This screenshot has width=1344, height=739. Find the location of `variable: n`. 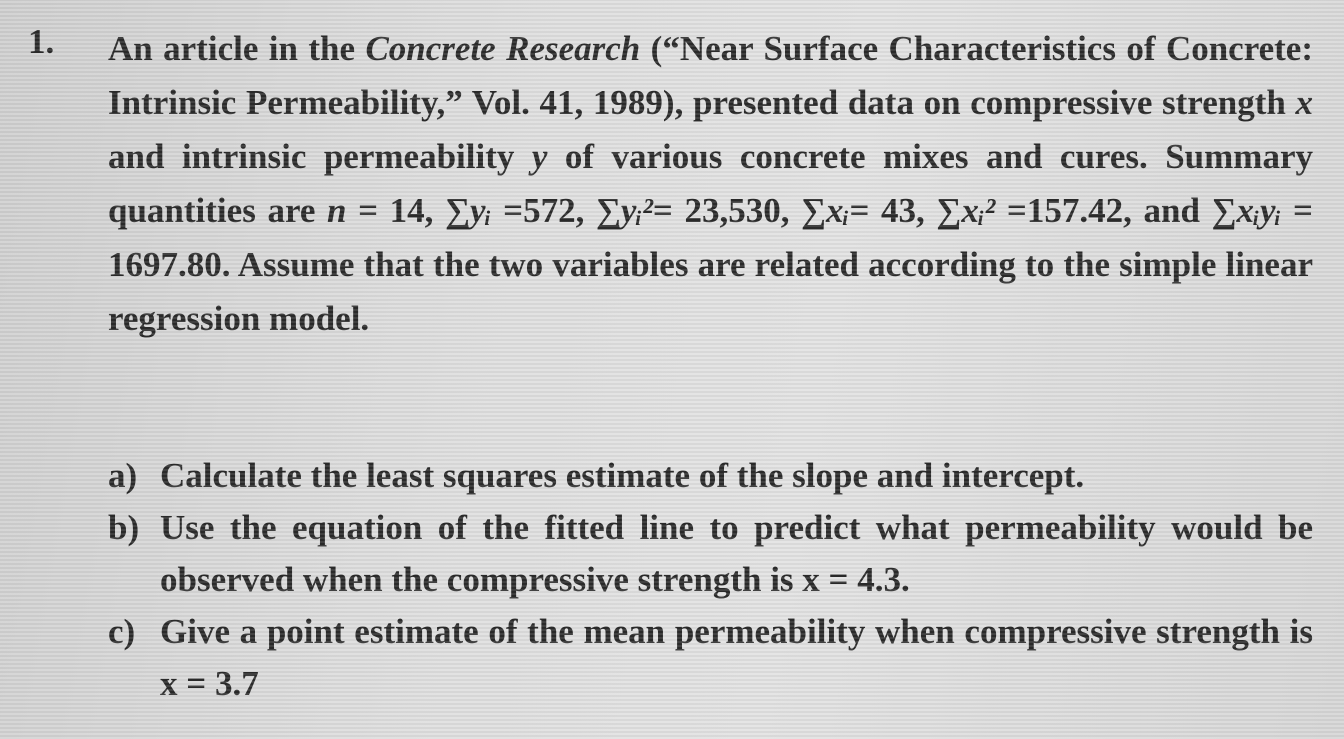

variable: n is located at coordinates (337, 210).